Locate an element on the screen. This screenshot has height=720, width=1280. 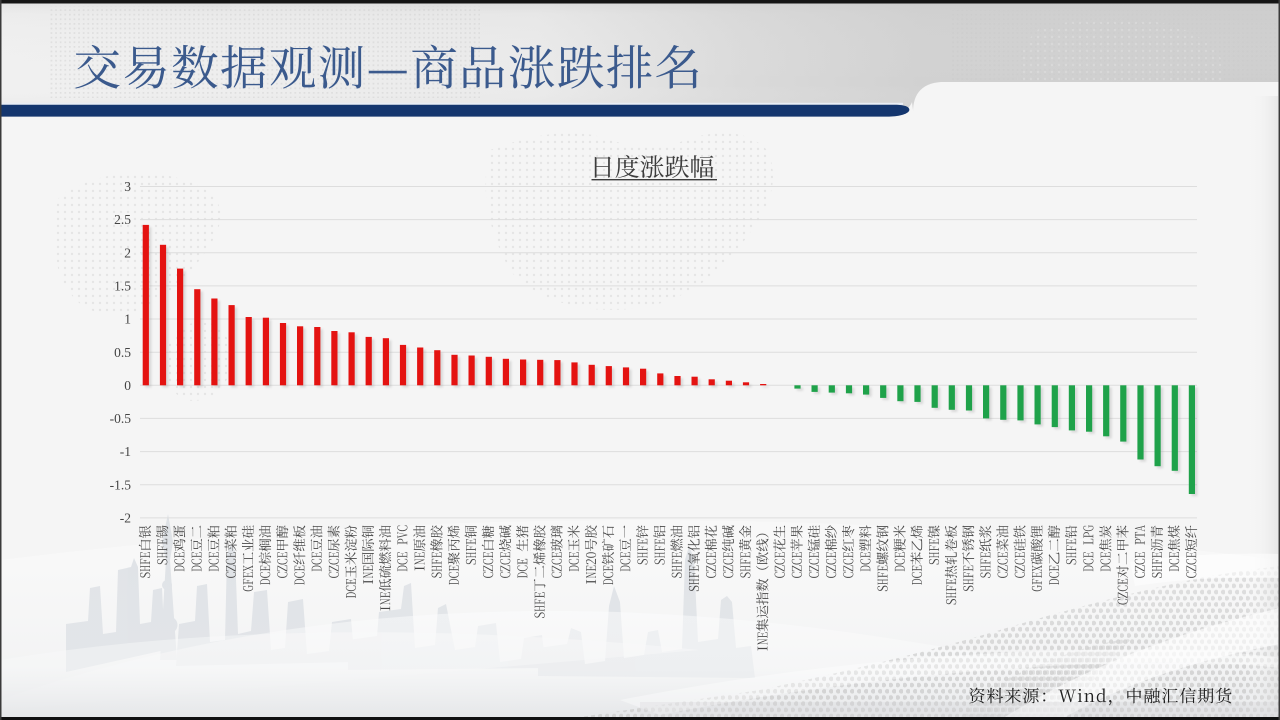
svg-text: 2 is located at coordinates (127, 252).